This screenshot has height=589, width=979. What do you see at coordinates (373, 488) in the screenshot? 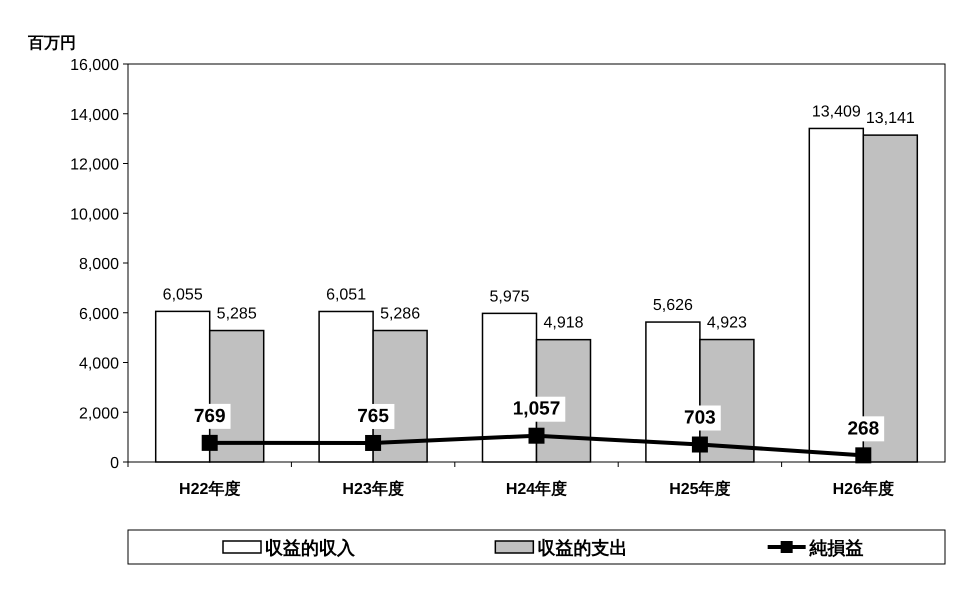
I see `x-tick-label: H23年度` at bounding box center [373, 488].